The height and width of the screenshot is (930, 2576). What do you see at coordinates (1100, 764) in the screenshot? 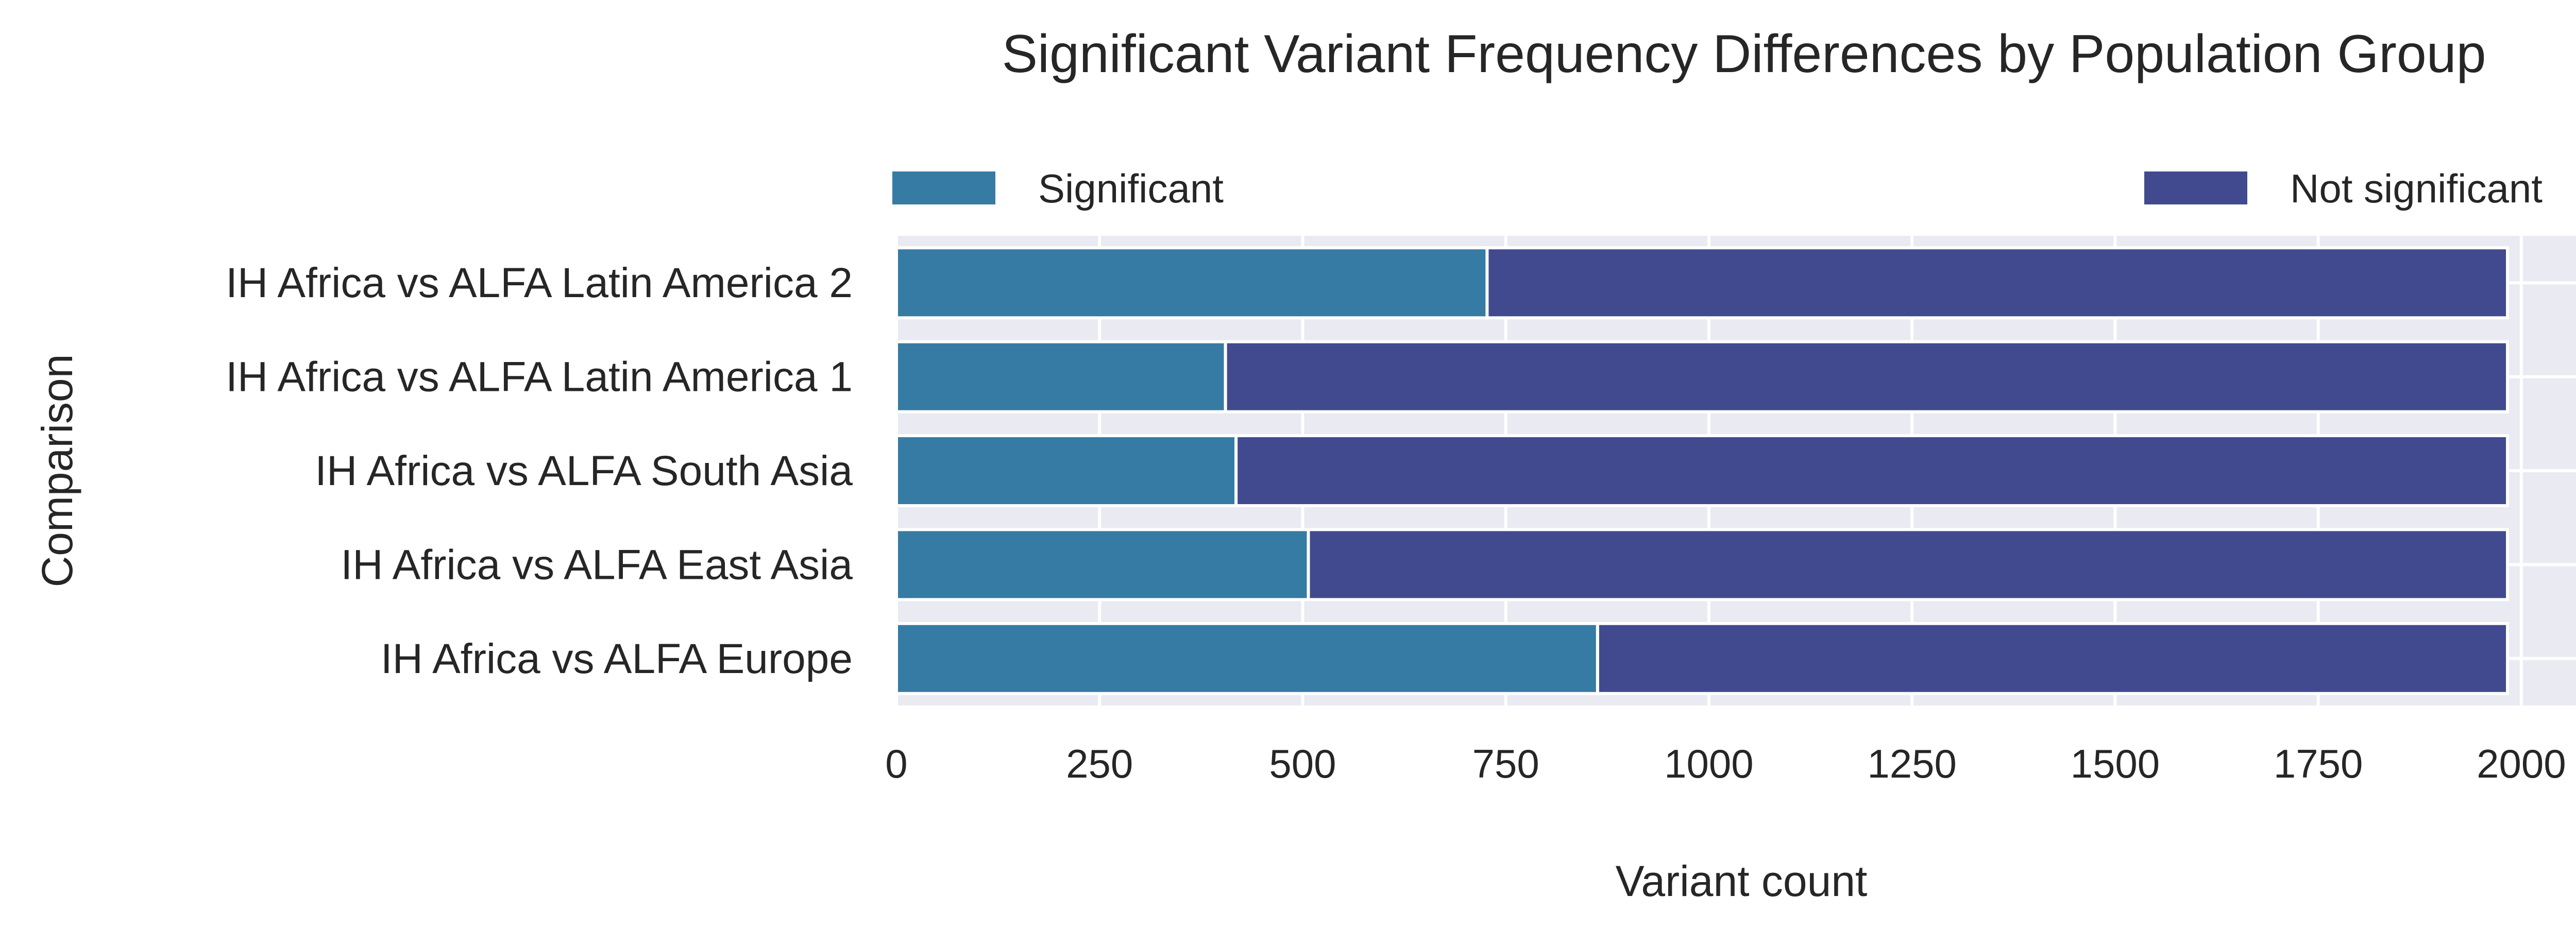
I see `x-tick-label: 250` at bounding box center [1100, 764].